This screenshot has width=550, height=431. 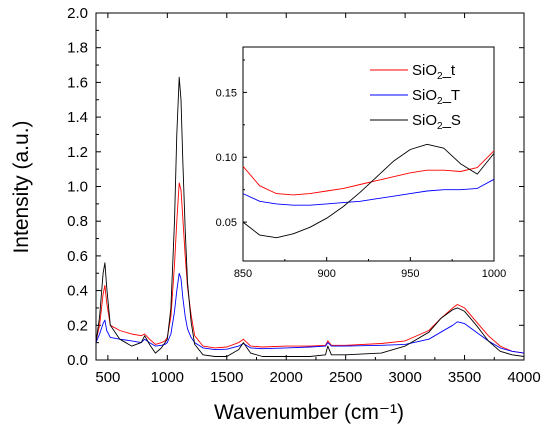 I want to click on inset-x-tick-label: 850, so click(x=243, y=274).